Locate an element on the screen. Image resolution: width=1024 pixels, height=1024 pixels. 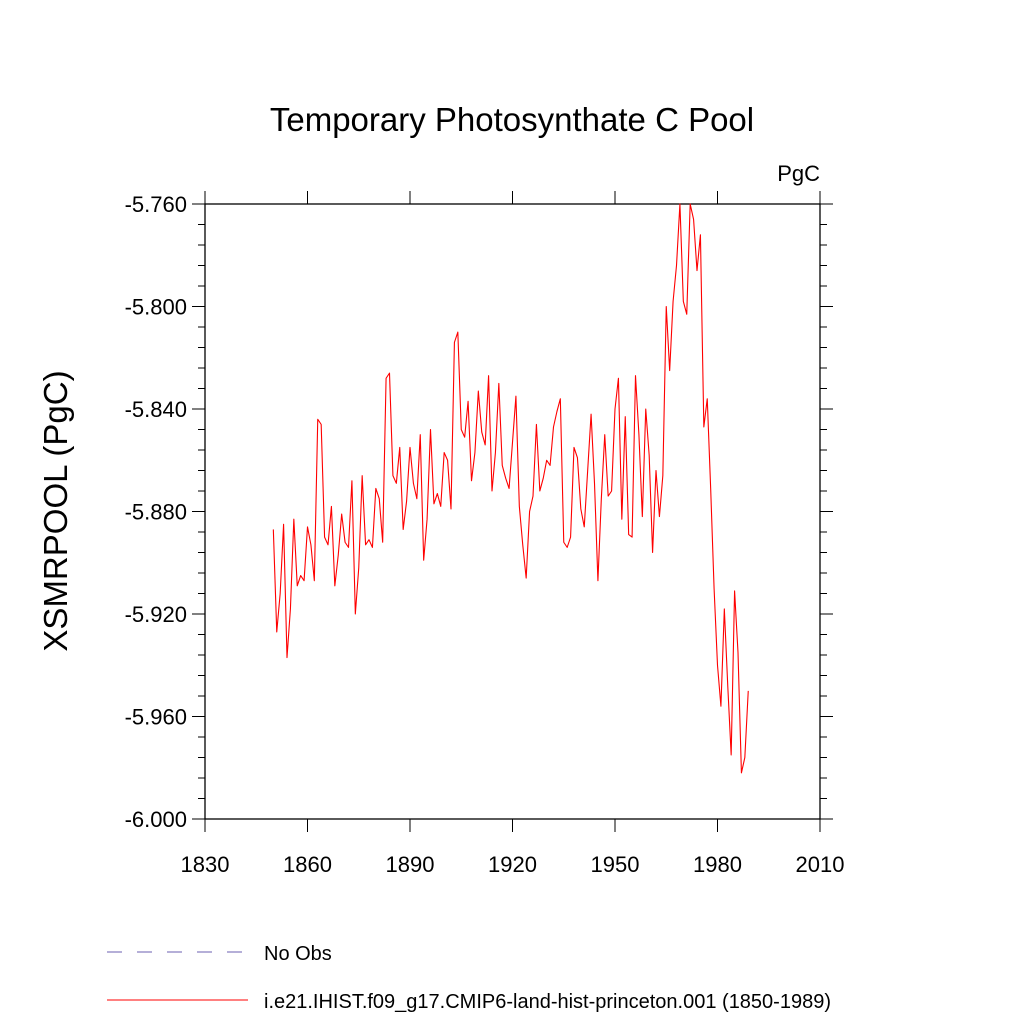
y-tick-label: -5.920 is located at coordinates (156, 614).